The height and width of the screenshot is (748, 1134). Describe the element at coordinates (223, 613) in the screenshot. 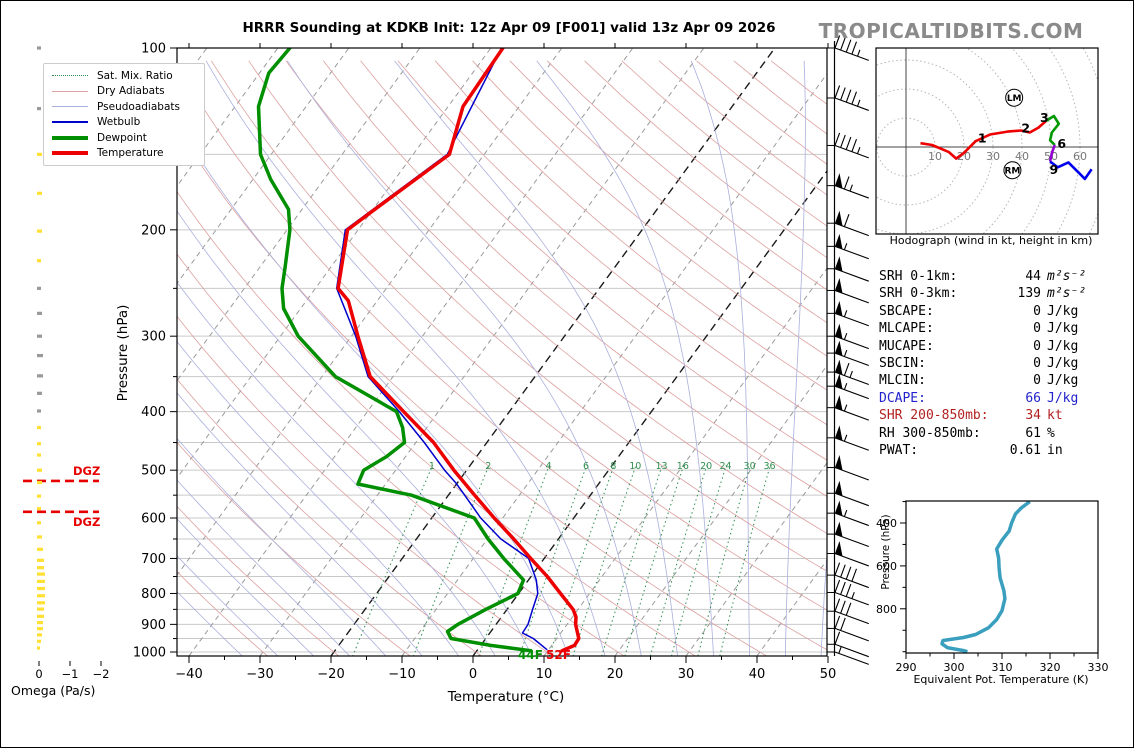

I see `dry-adiabat` at that location.